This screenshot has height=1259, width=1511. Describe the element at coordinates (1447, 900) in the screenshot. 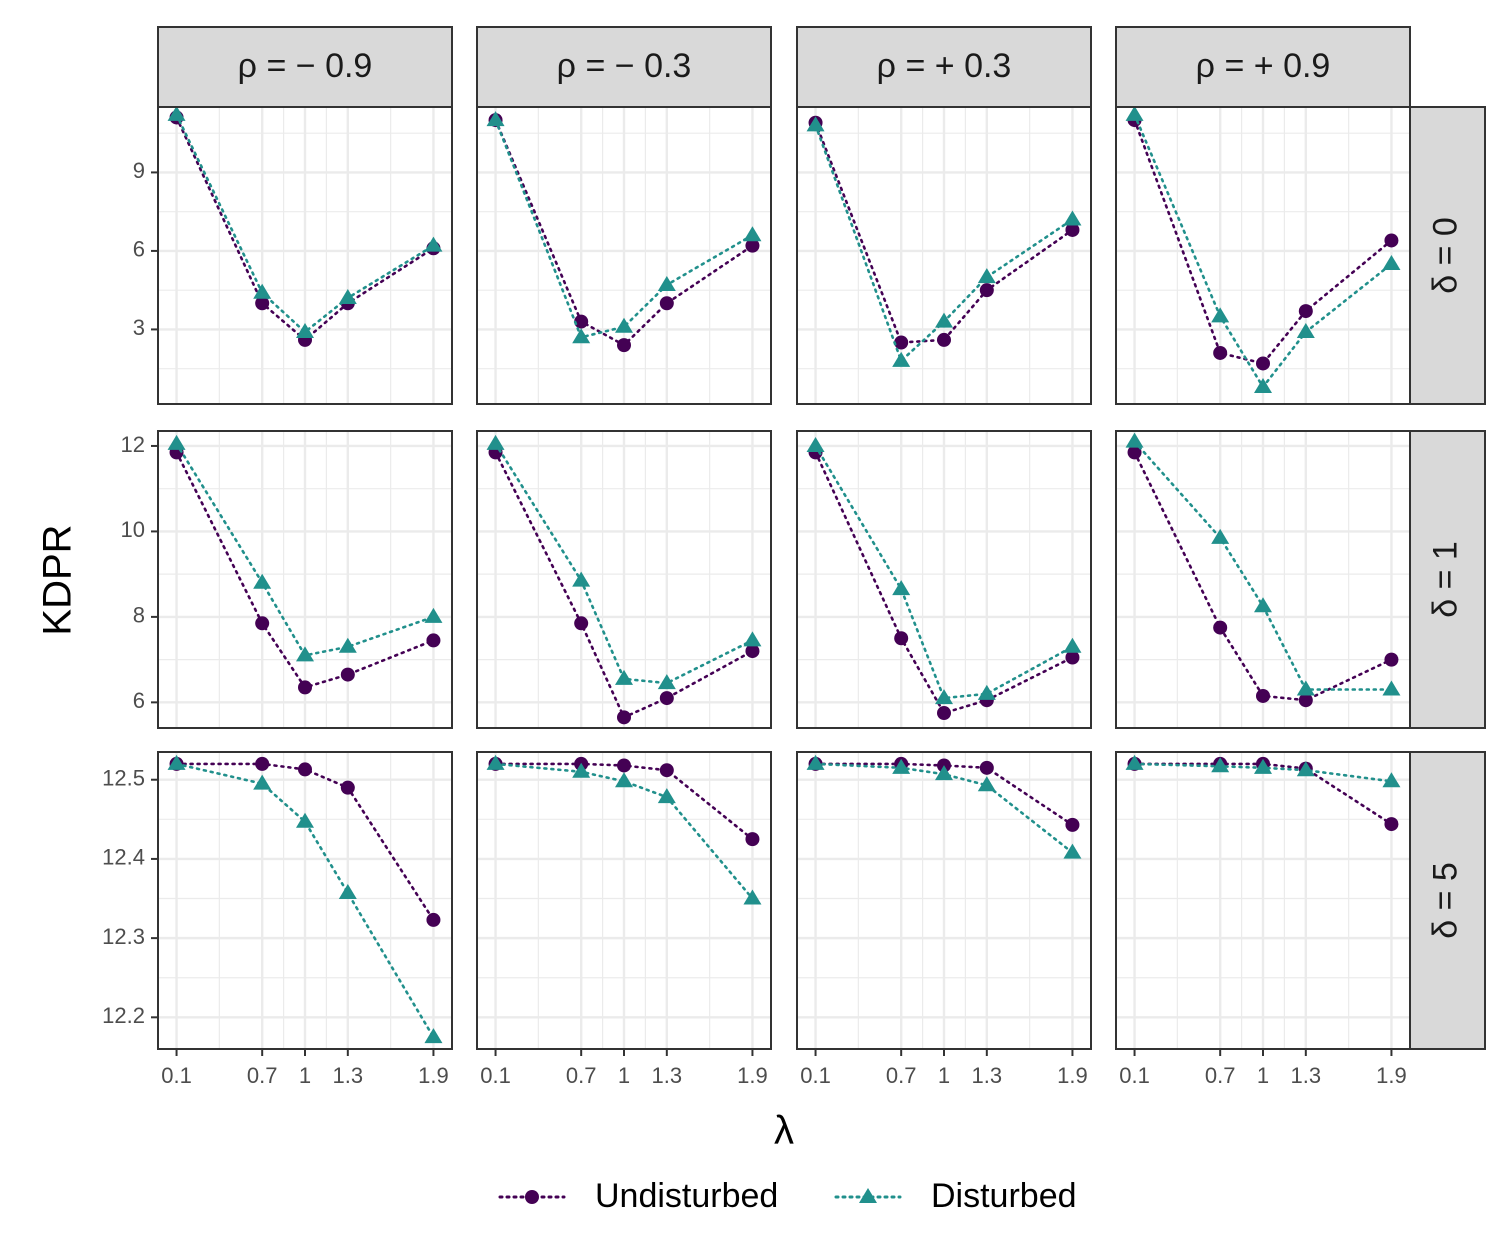

I see `row-strip-2: δ = 5` at that location.